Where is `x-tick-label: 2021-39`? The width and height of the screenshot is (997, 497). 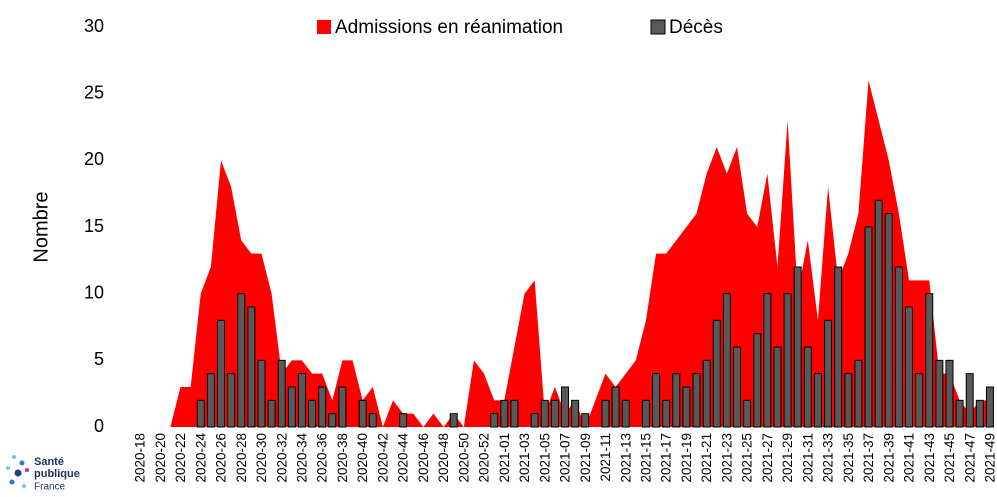 x-tick-label: 2021-39 is located at coordinates (888, 458).